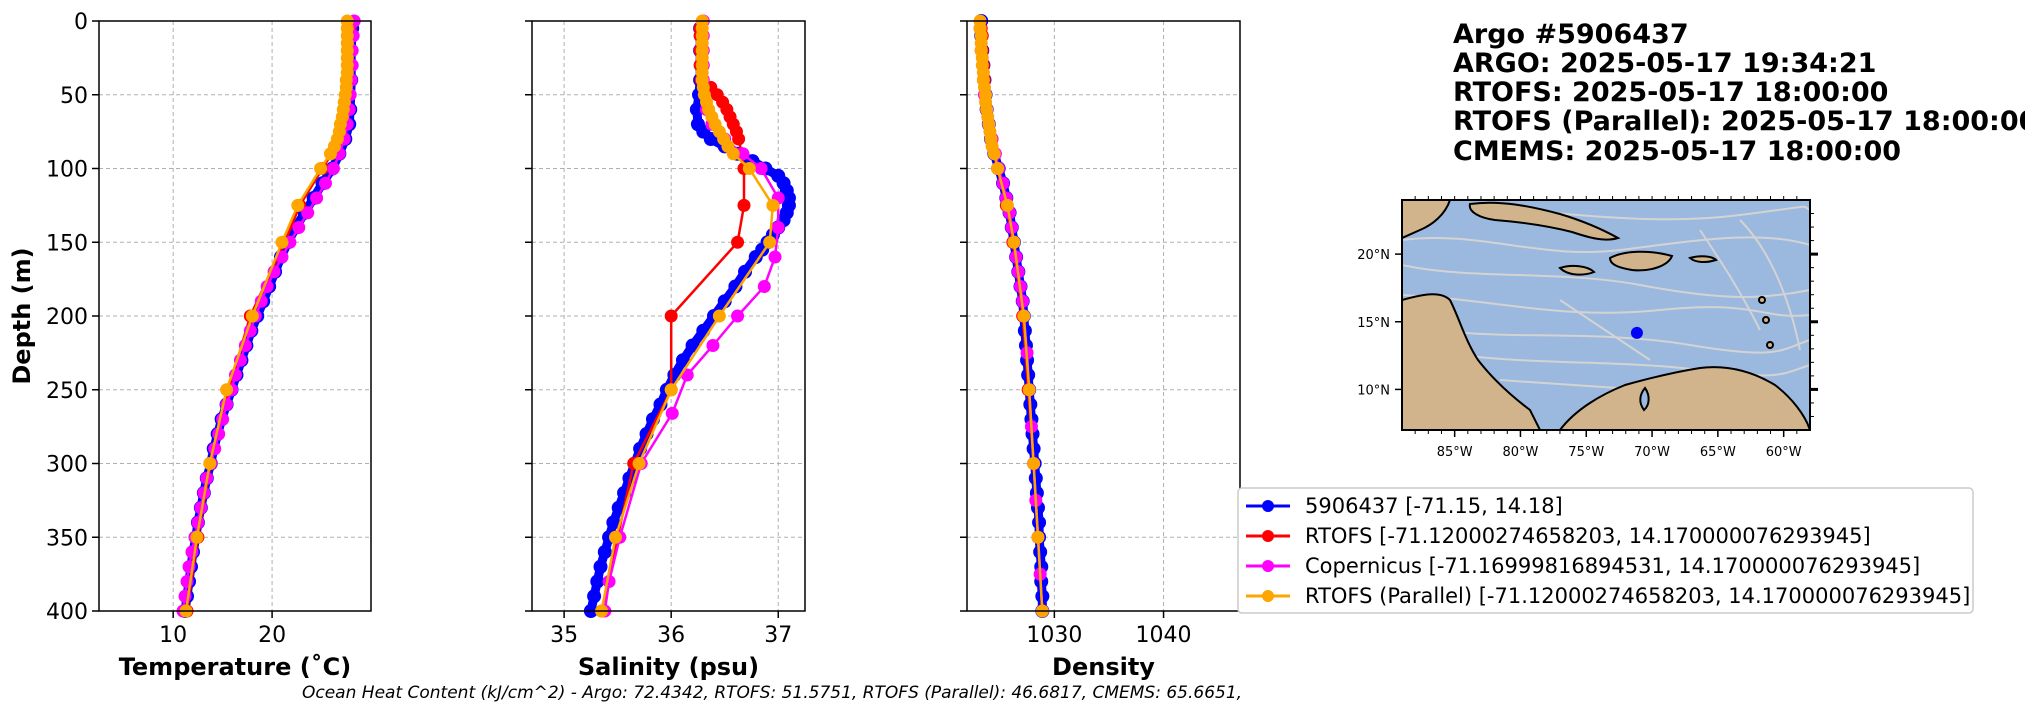 The height and width of the screenshot is (712, 2025). What do you see at coordinates (67, 538) in the screenshot?
I see `y-tick-label: 350` at bounding box center [67, 538].